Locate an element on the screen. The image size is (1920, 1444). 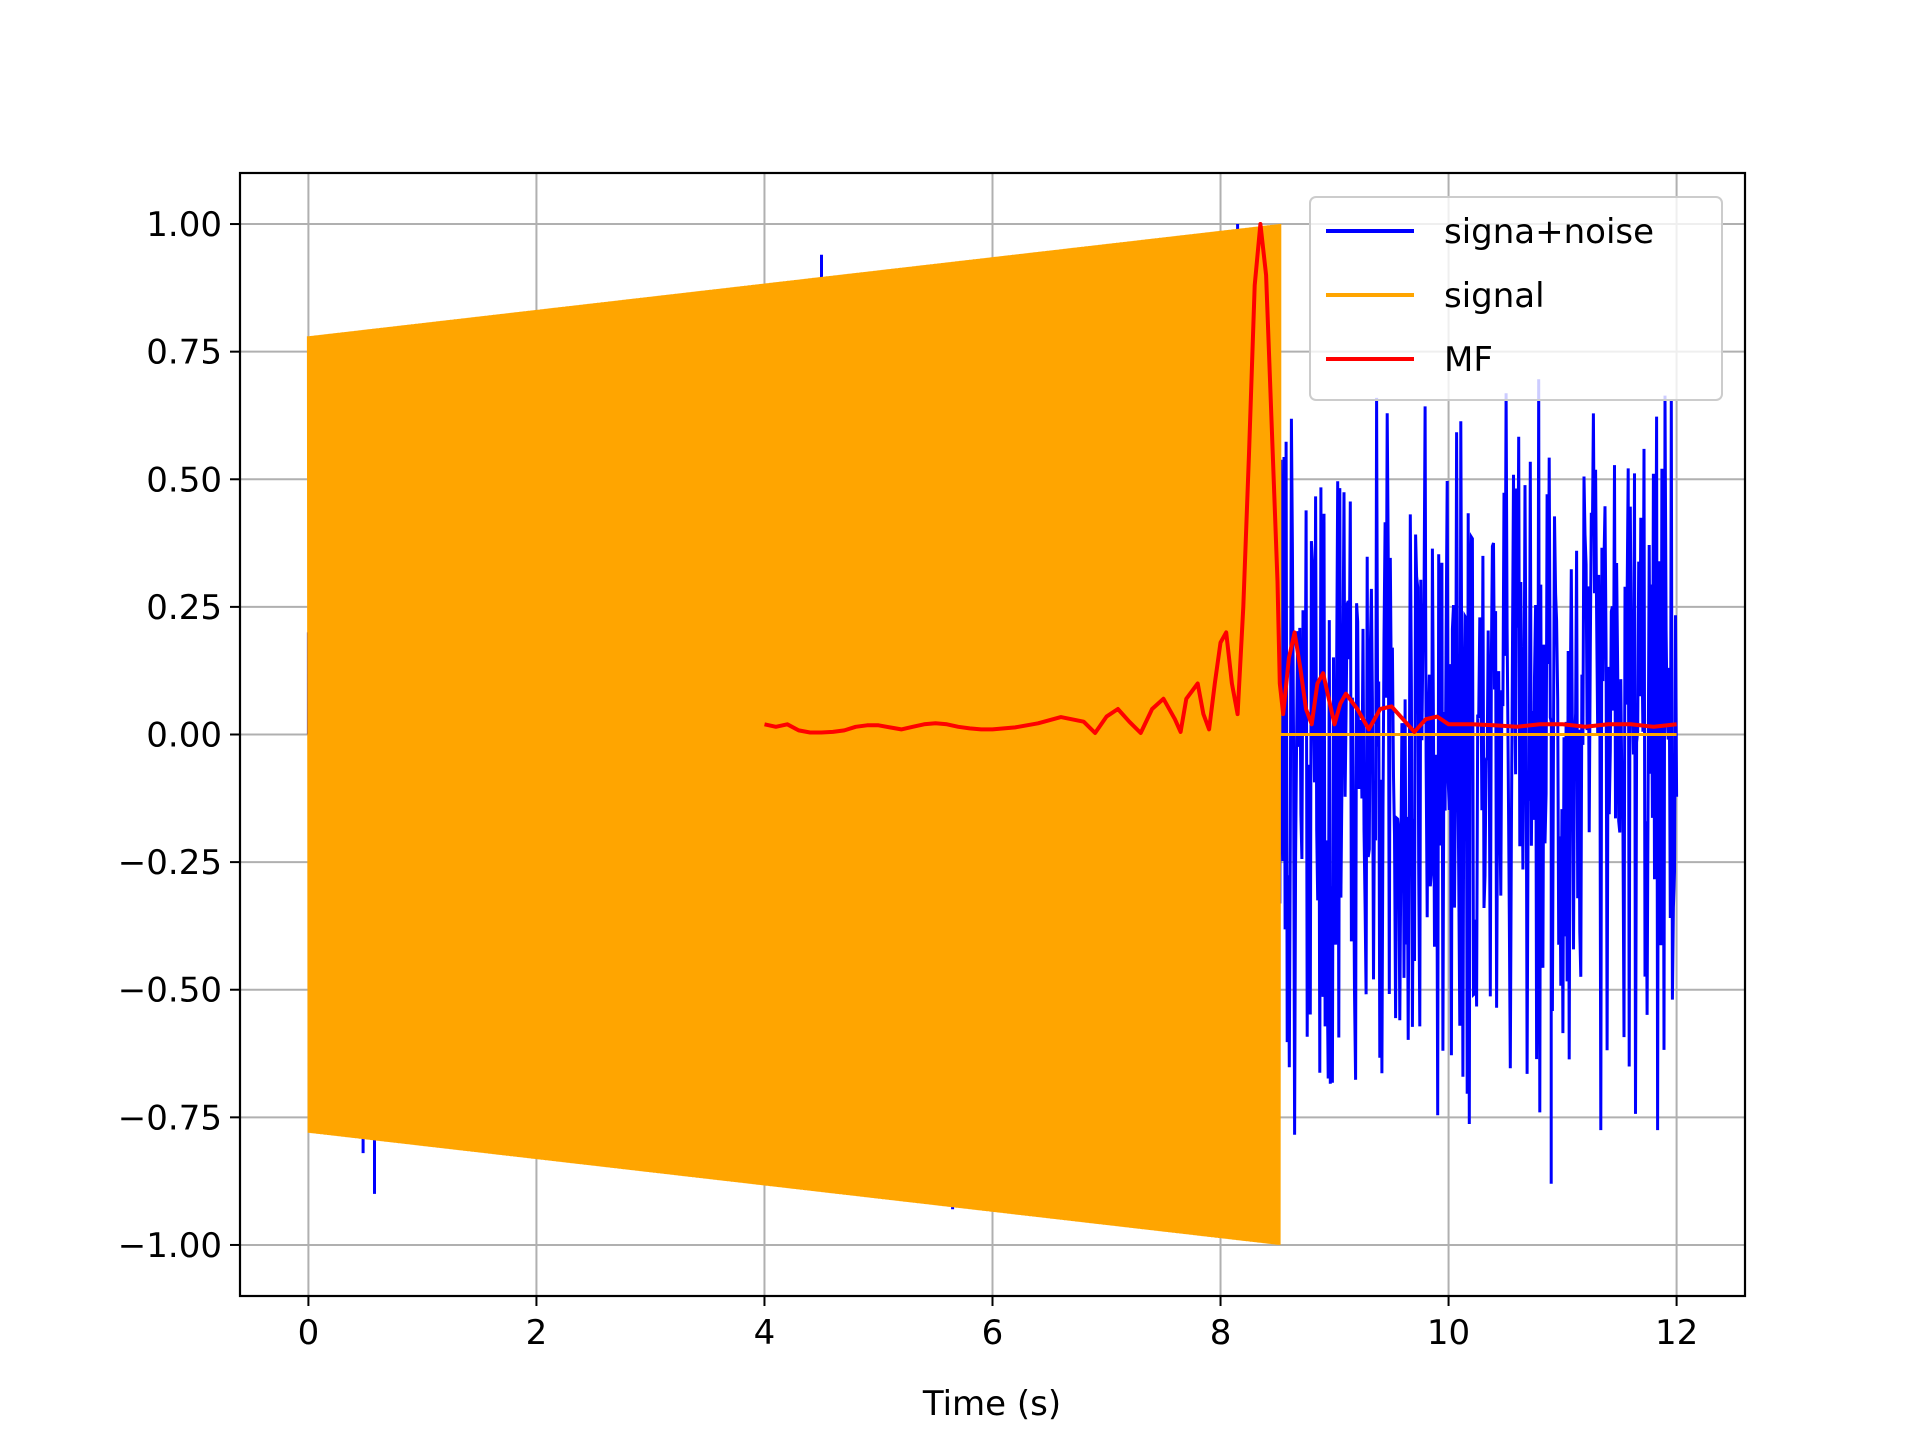
x-tick-label: 6 is located at coordinates (993, 1333).